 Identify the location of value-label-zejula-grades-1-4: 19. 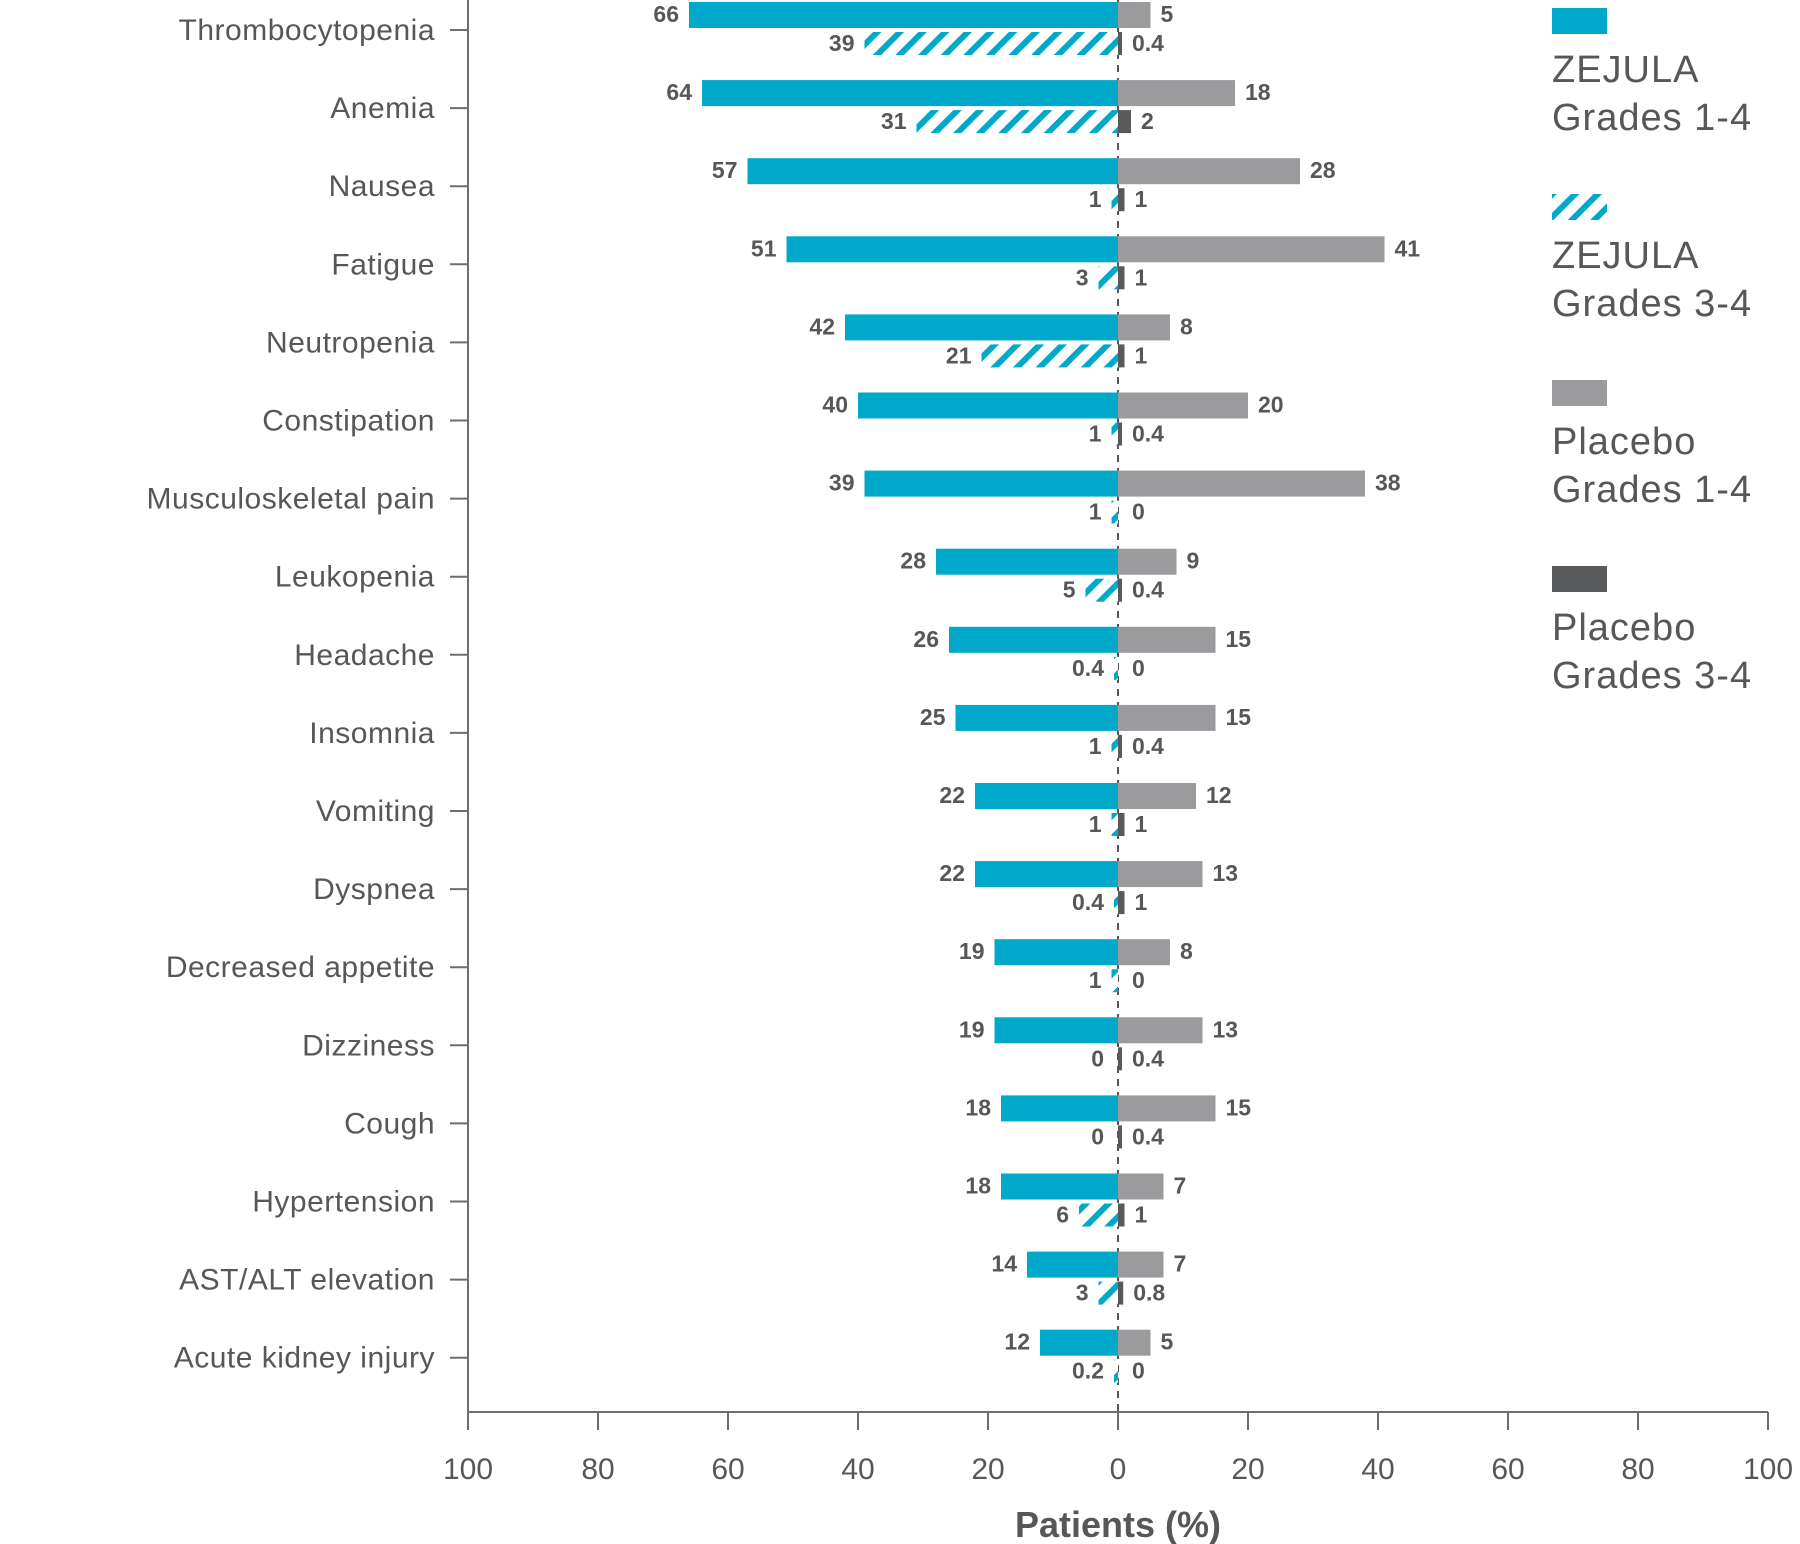
(972, 1029).